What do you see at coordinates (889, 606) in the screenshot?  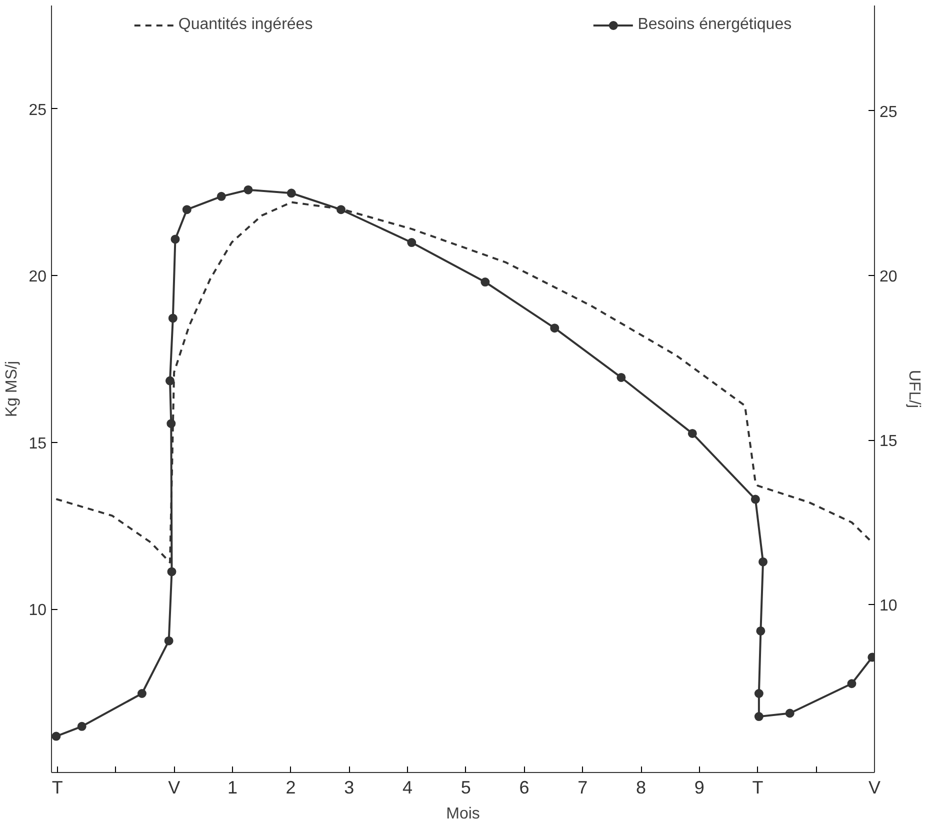 I see `y2-tick-label: 10` at bounding box center [889, 606].